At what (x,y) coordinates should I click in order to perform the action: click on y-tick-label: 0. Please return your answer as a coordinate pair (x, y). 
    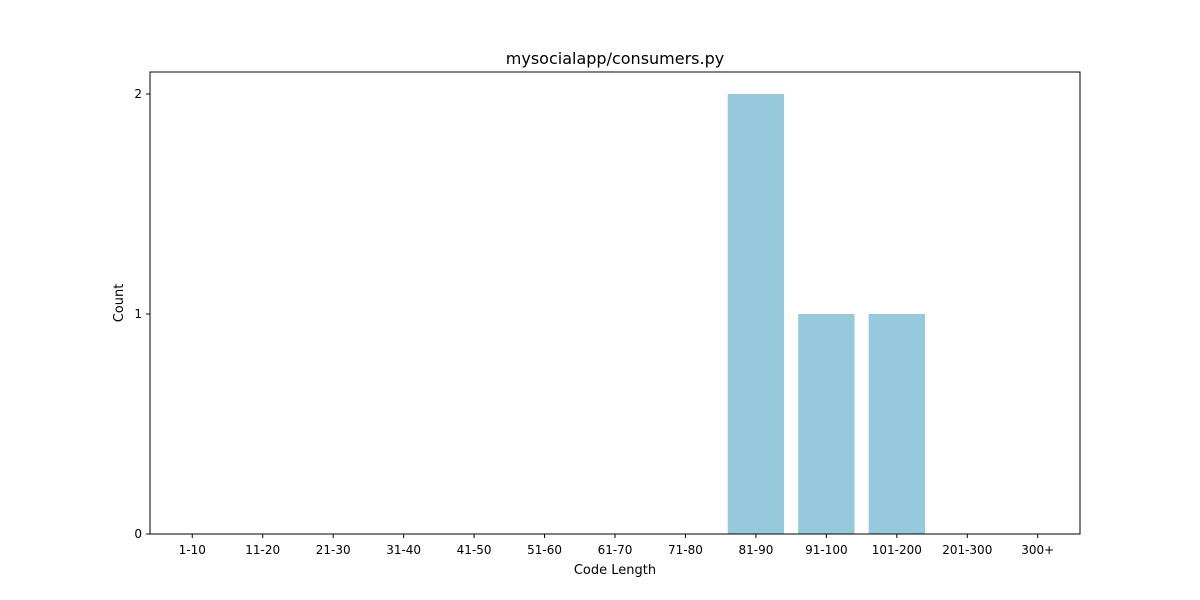
    Looking at the image, I should click on (138, 534).